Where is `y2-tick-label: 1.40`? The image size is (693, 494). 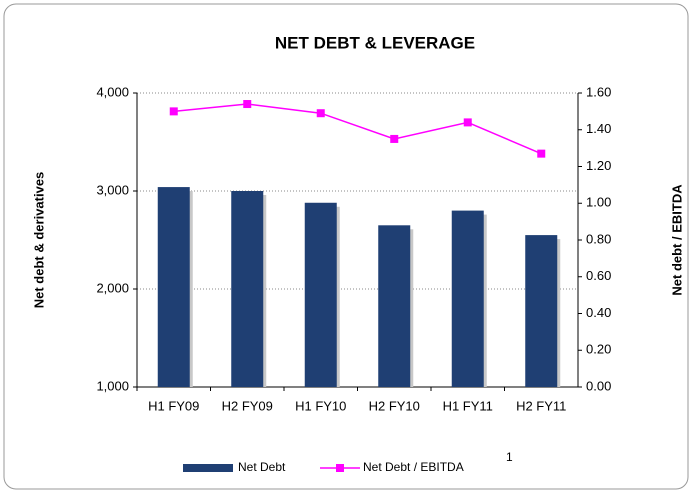 y2-tick-label: 1.40 is located at coordinates (598, 128).